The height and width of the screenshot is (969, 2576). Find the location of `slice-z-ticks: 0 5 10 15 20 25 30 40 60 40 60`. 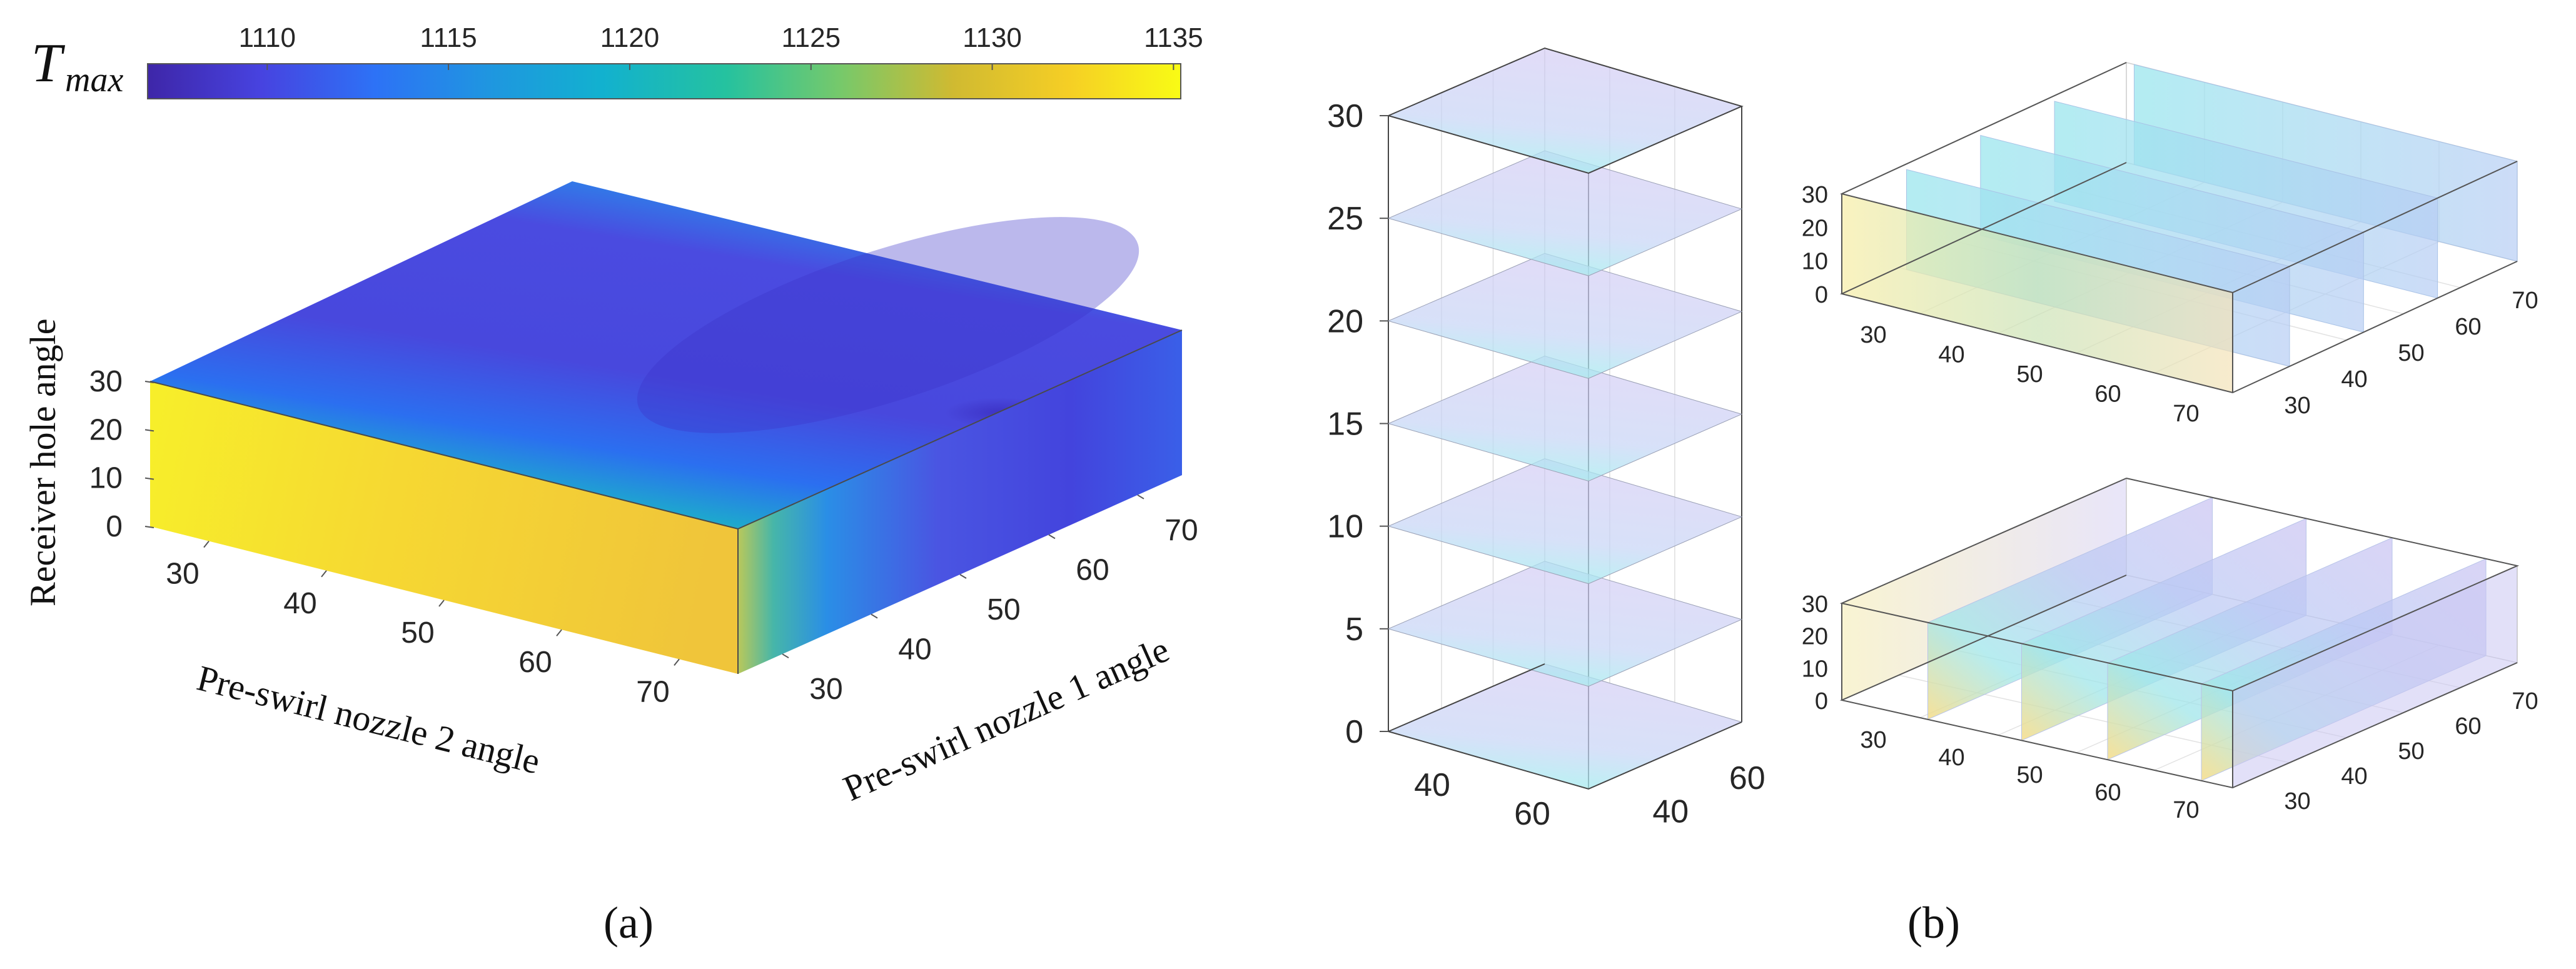

slice-z-ticks: 0 5 10 15 20 25 30 40 60 40 60 is located at coordinates (1546, 465).